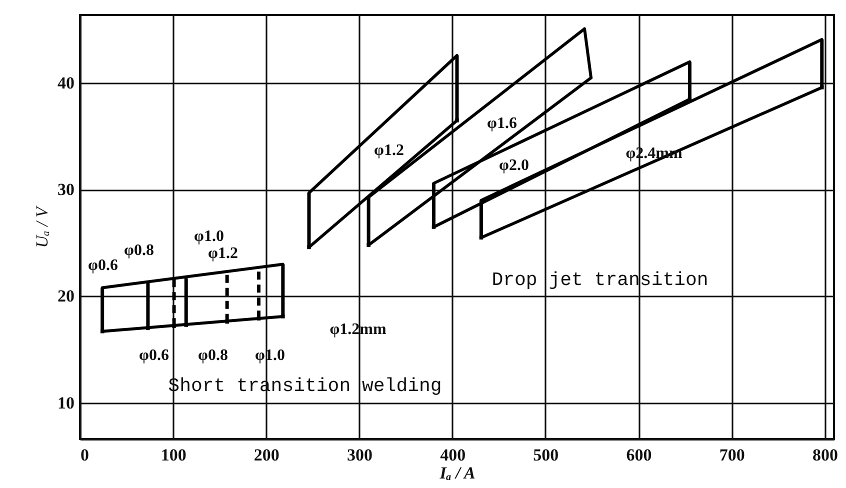 The height and width of the screenshot is (488, 846). What do you see at coordinates (66, 296) in the screenshot?
I see `y-tick-label: 20` at bounding box center [66, 296].